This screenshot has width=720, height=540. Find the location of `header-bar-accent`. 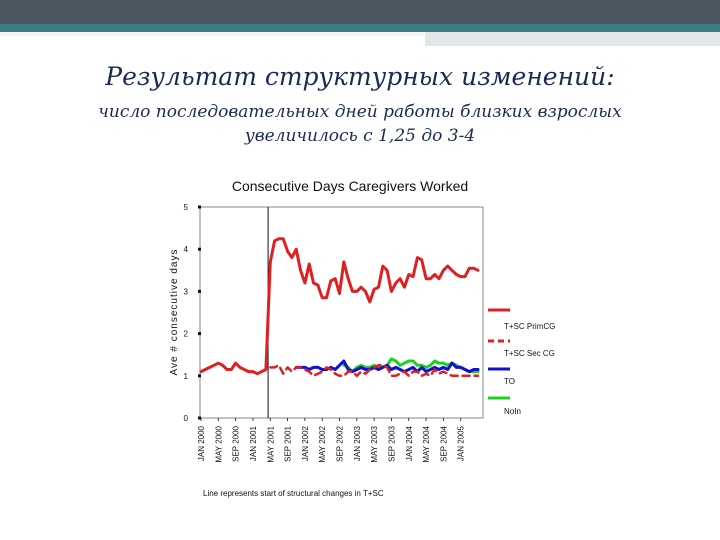

header-bar-accent is located at coordinates (360, 28).